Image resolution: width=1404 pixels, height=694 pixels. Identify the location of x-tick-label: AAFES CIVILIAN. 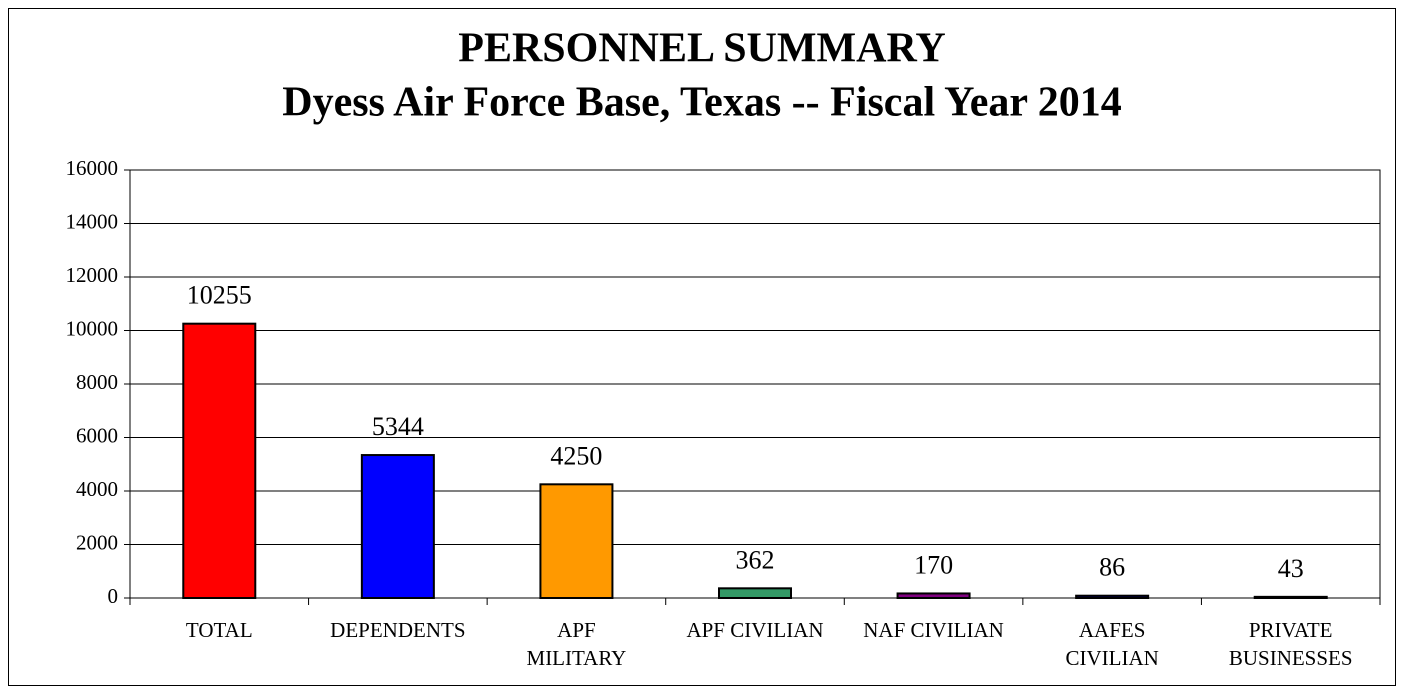
(1112, 644).